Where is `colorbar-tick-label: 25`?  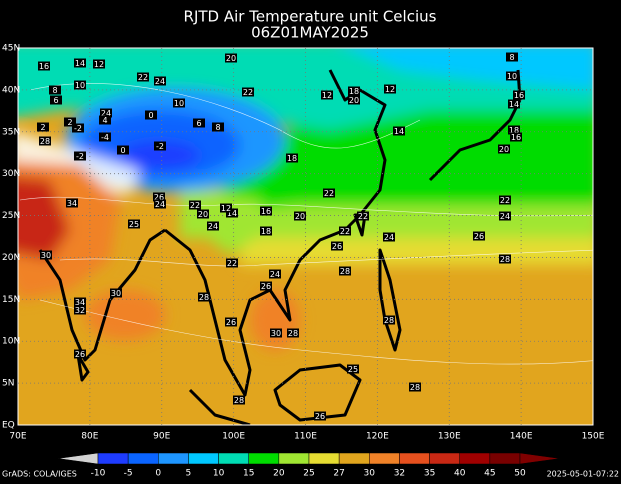
colorbar-tick-label: 25 is located at coordinates (308, 474).